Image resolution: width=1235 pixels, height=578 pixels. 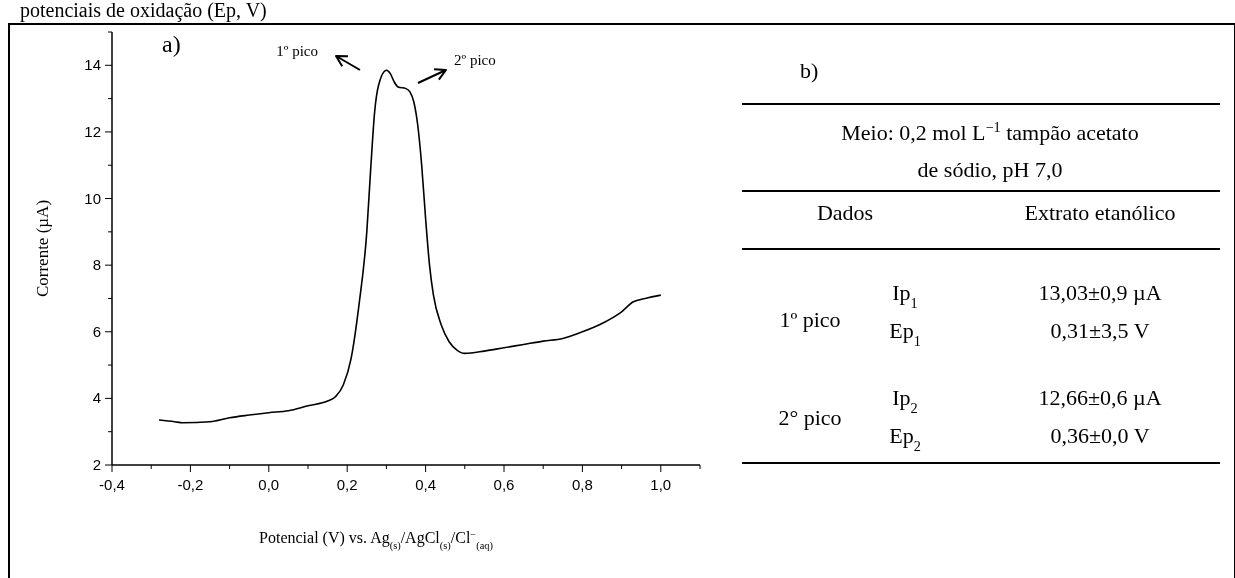 I want to click on x-tick-label: 1,0, so click(x=661, y=484).